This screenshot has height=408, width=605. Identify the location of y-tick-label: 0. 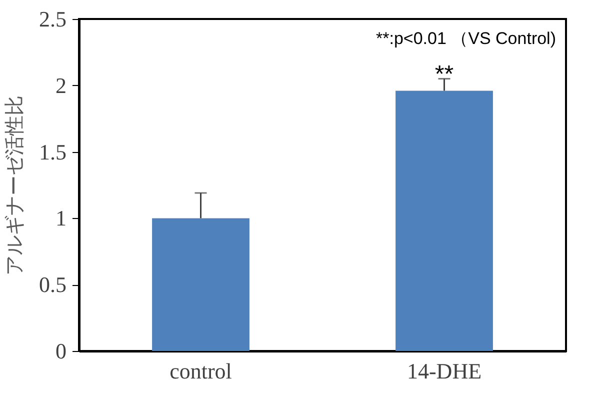
(61, 351).